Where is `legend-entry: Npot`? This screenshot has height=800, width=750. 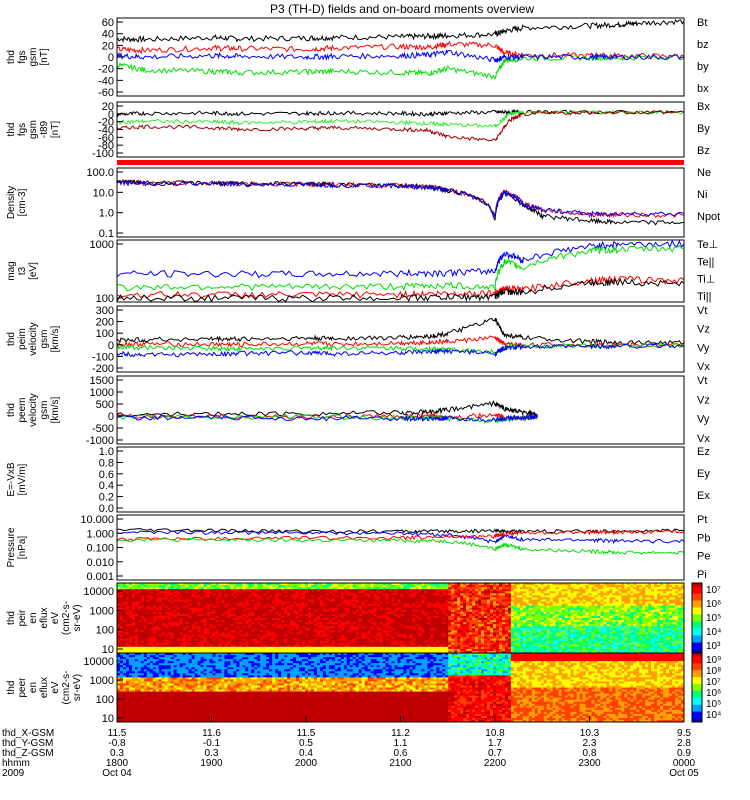 legend-entry: Npot is located at coordinates (708, 217).